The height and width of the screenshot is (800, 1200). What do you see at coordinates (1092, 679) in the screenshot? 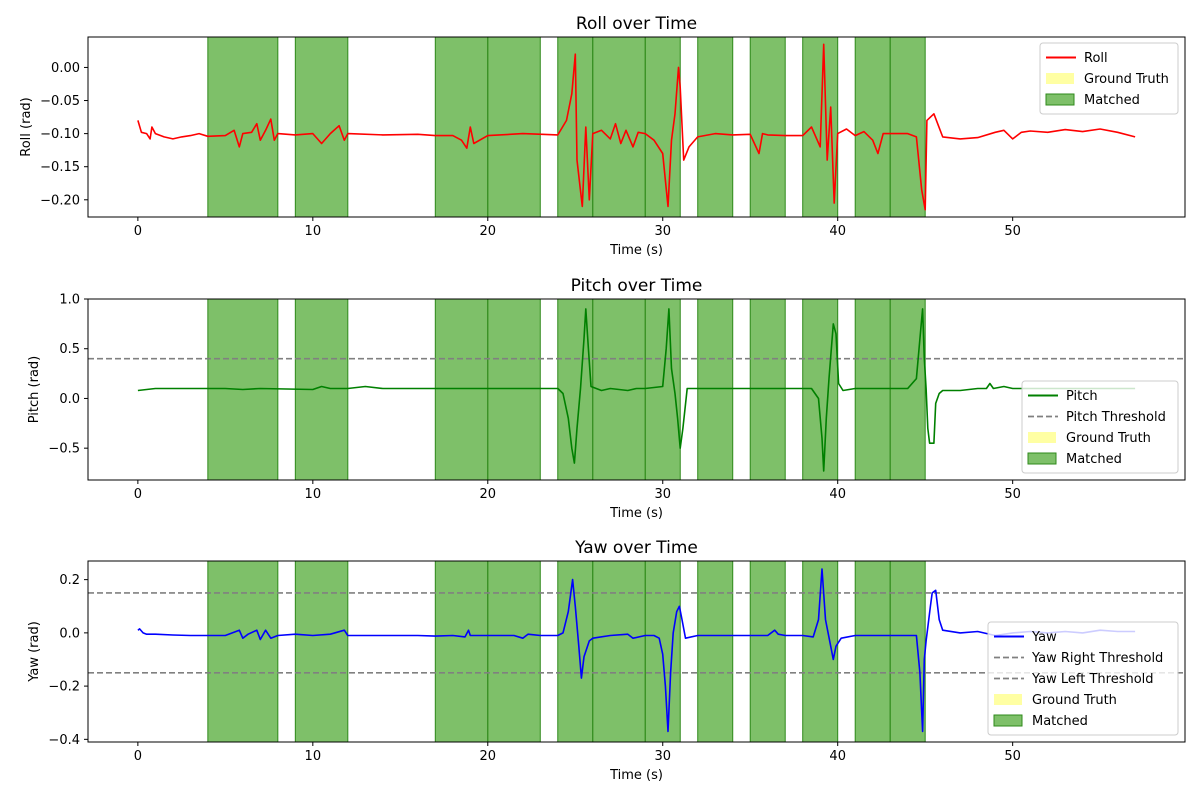
I see `legend-label: Yaw Left Threshold` at bounding box center [1092, 679].